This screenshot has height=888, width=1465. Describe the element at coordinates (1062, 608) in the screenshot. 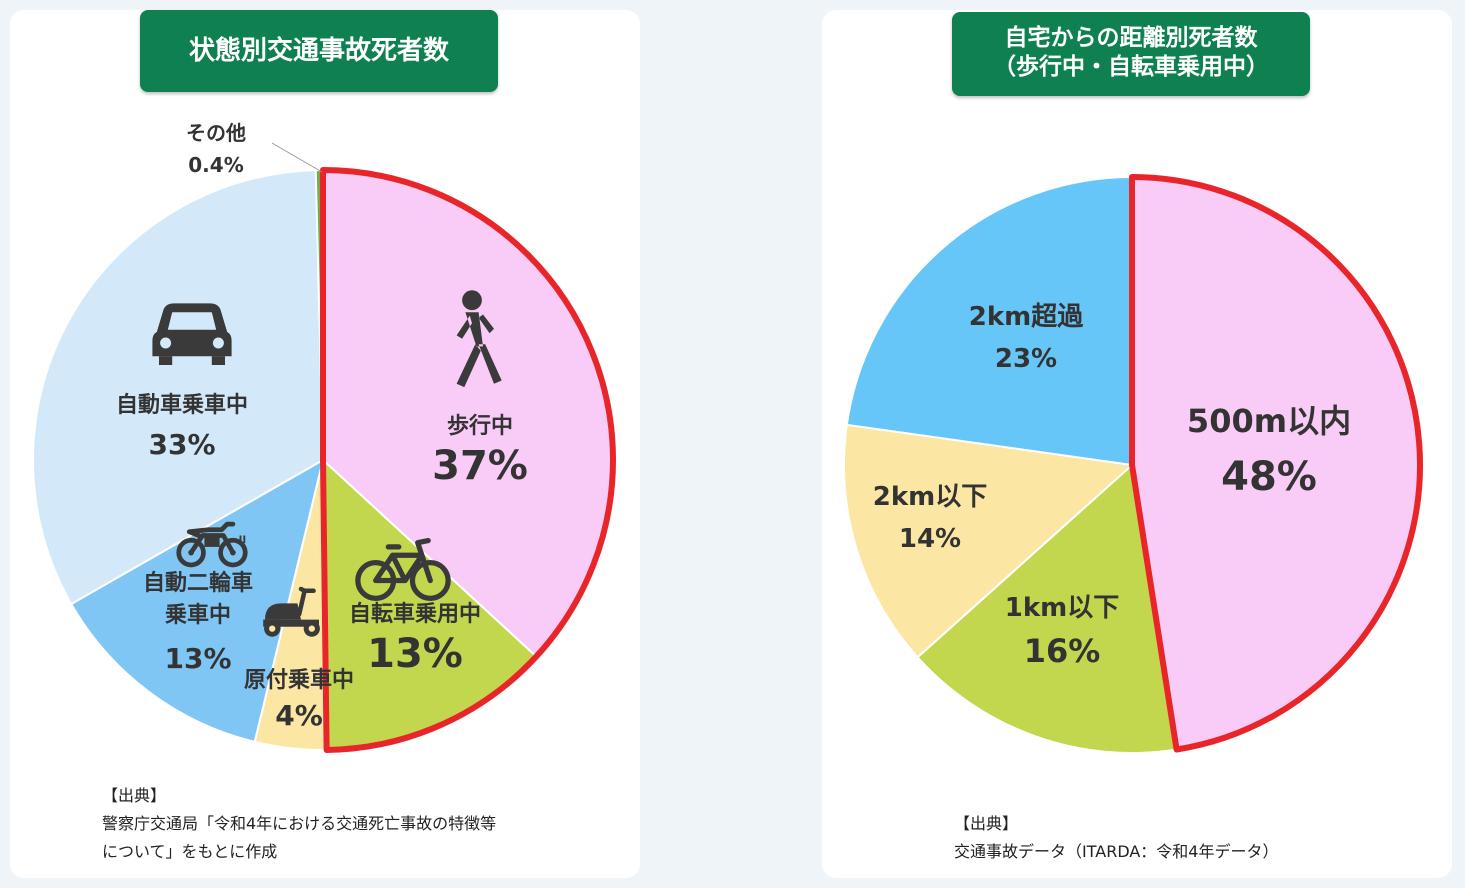

I see `right-pie-label-1-name-0: 1km以下` at that location.